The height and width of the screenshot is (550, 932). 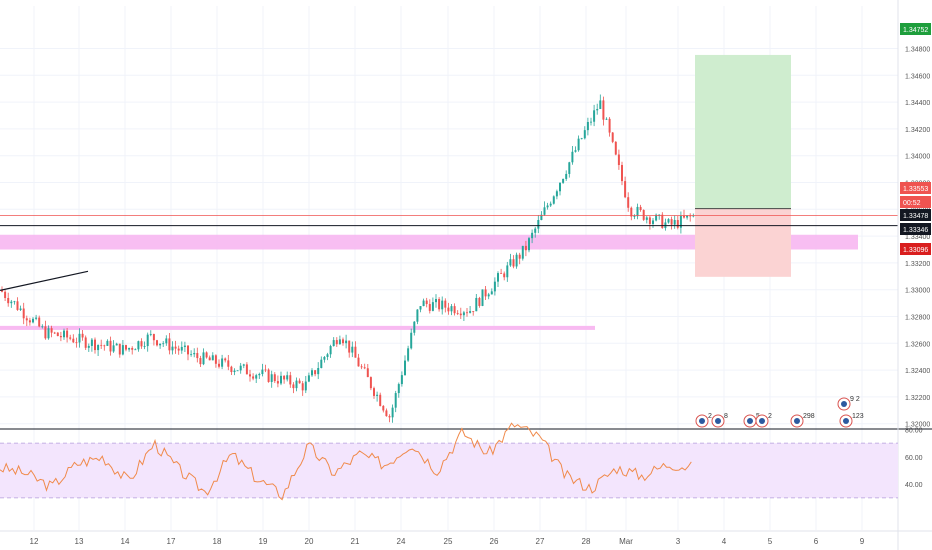 What do you see at coordinates (626, 541) in the screenshot?
I see `time-tick-label: Mar` at bounding box center [626, 541].